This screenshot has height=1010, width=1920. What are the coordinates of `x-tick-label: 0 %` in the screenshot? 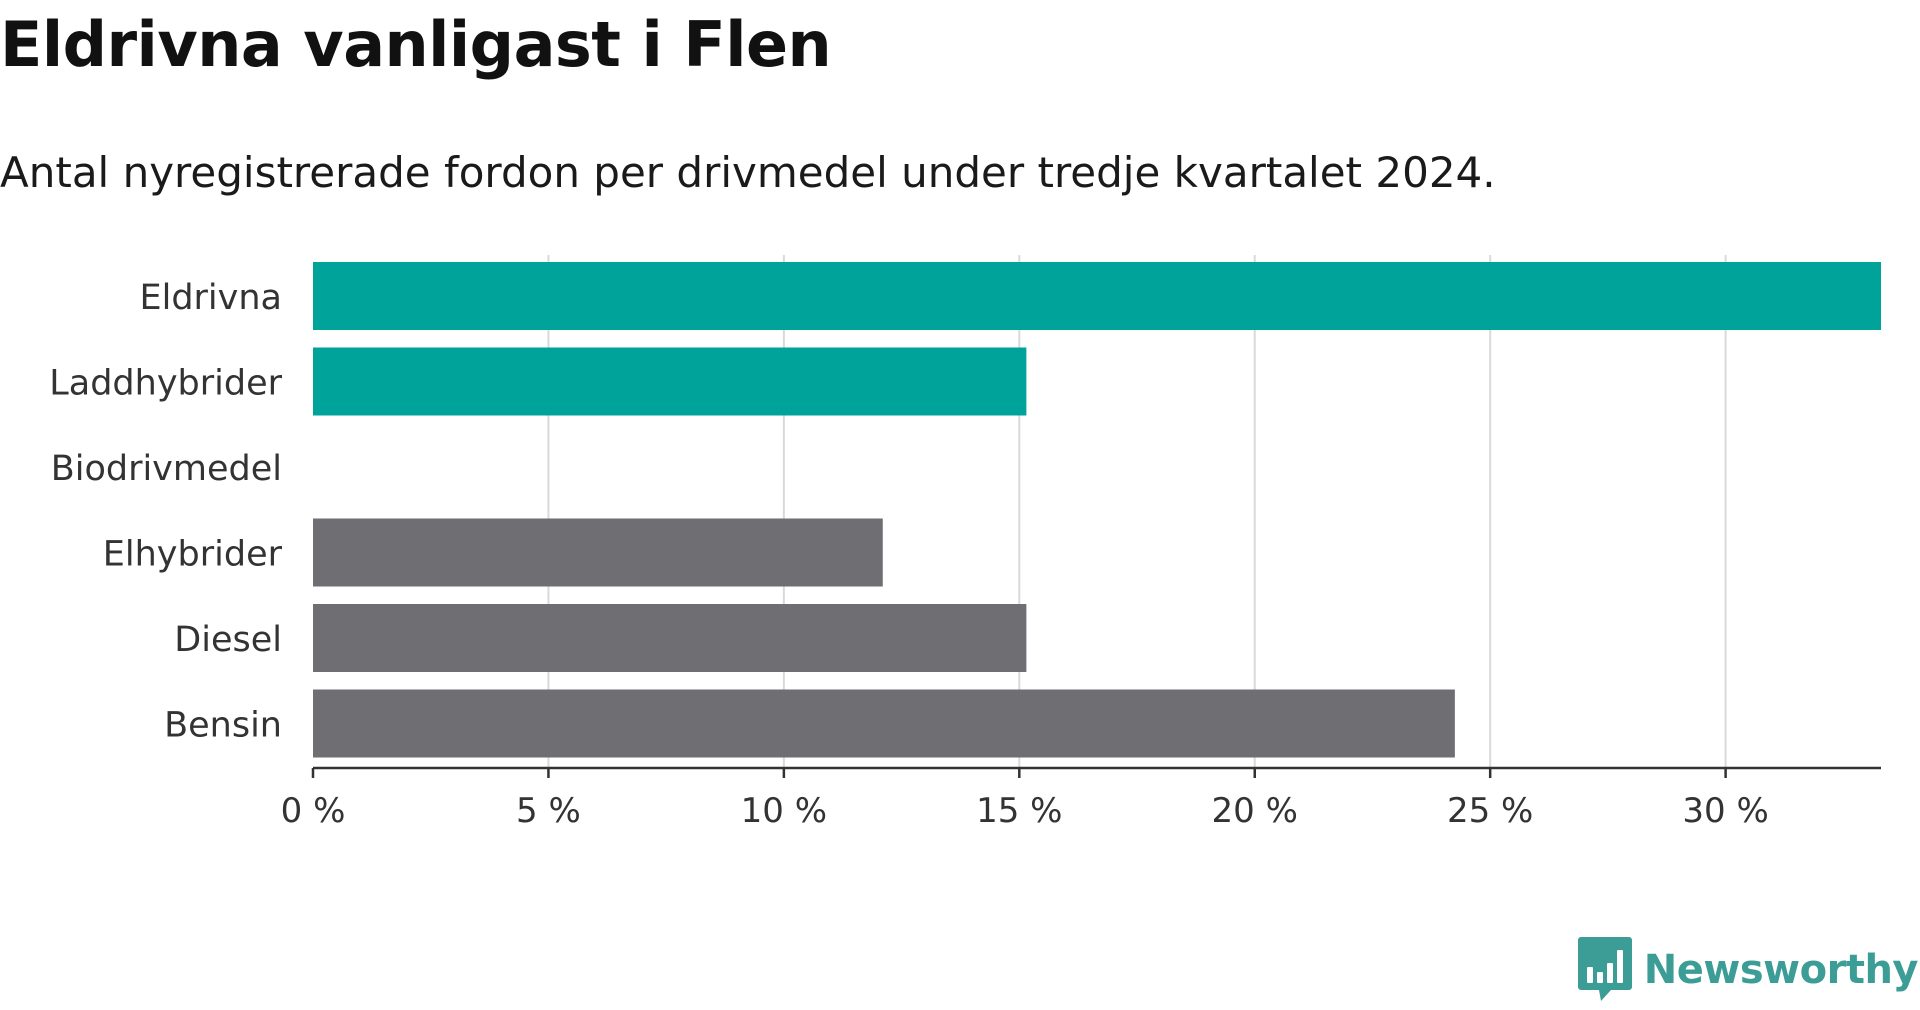 It's located at (313, 811).